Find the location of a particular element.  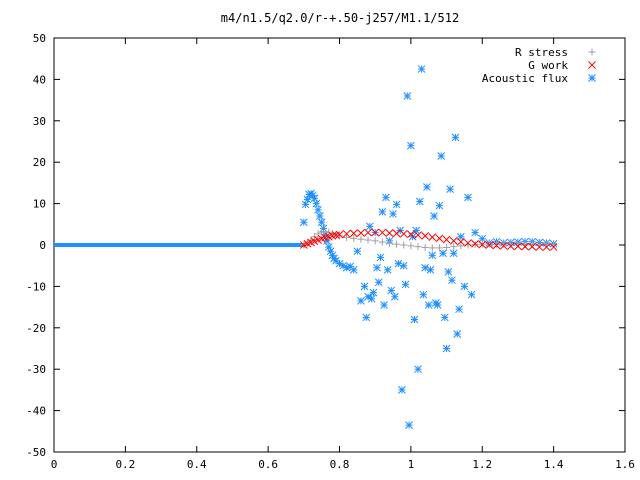

y-tick-label: -50 is located at coordinates (36, 452).